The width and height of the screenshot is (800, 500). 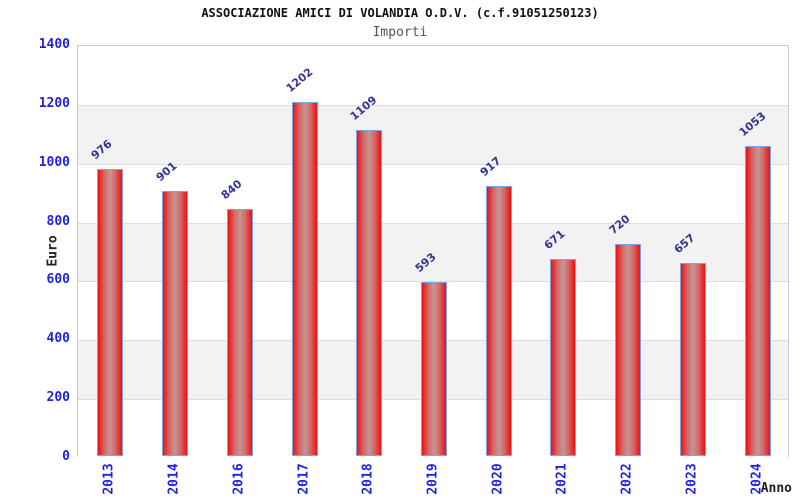 What do you see at coordinates (109, 479) in the screenshot?
I see `x-tick-label: 2013` at bounding box center [109, 479].